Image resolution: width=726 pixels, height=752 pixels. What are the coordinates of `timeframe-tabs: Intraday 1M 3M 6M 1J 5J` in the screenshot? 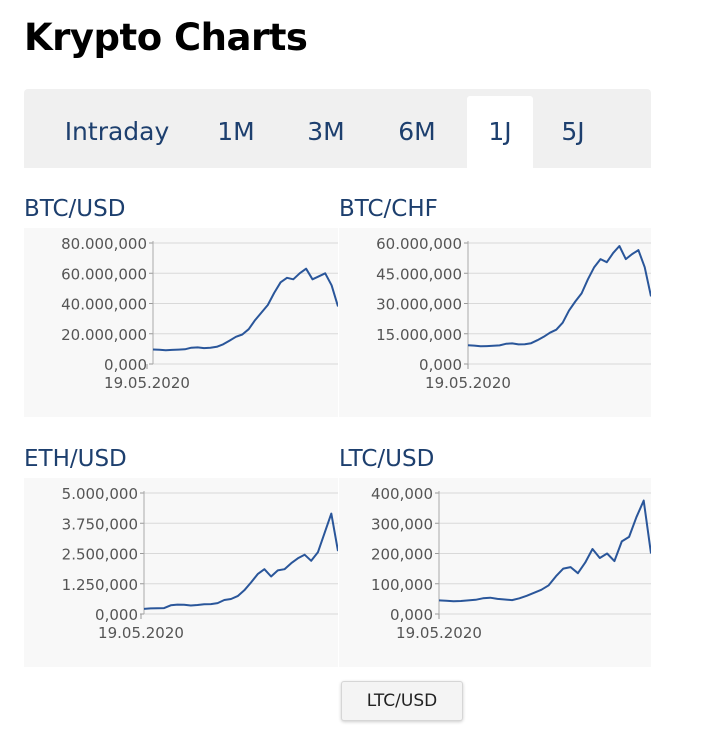 It's located at (337, 128).